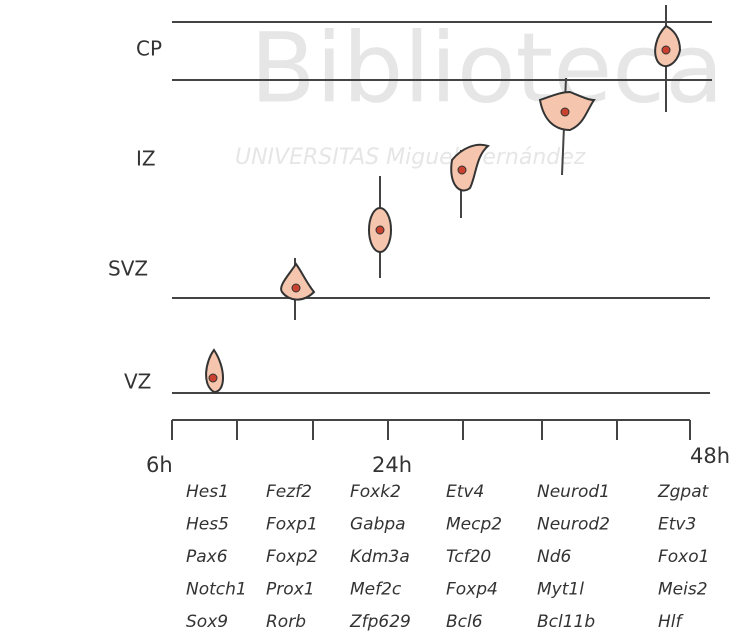 This screenshot has height=637, width=741. Describe the element at coordinates (554, 557) in the screenshot. I see `gene: Nd6` at that location.